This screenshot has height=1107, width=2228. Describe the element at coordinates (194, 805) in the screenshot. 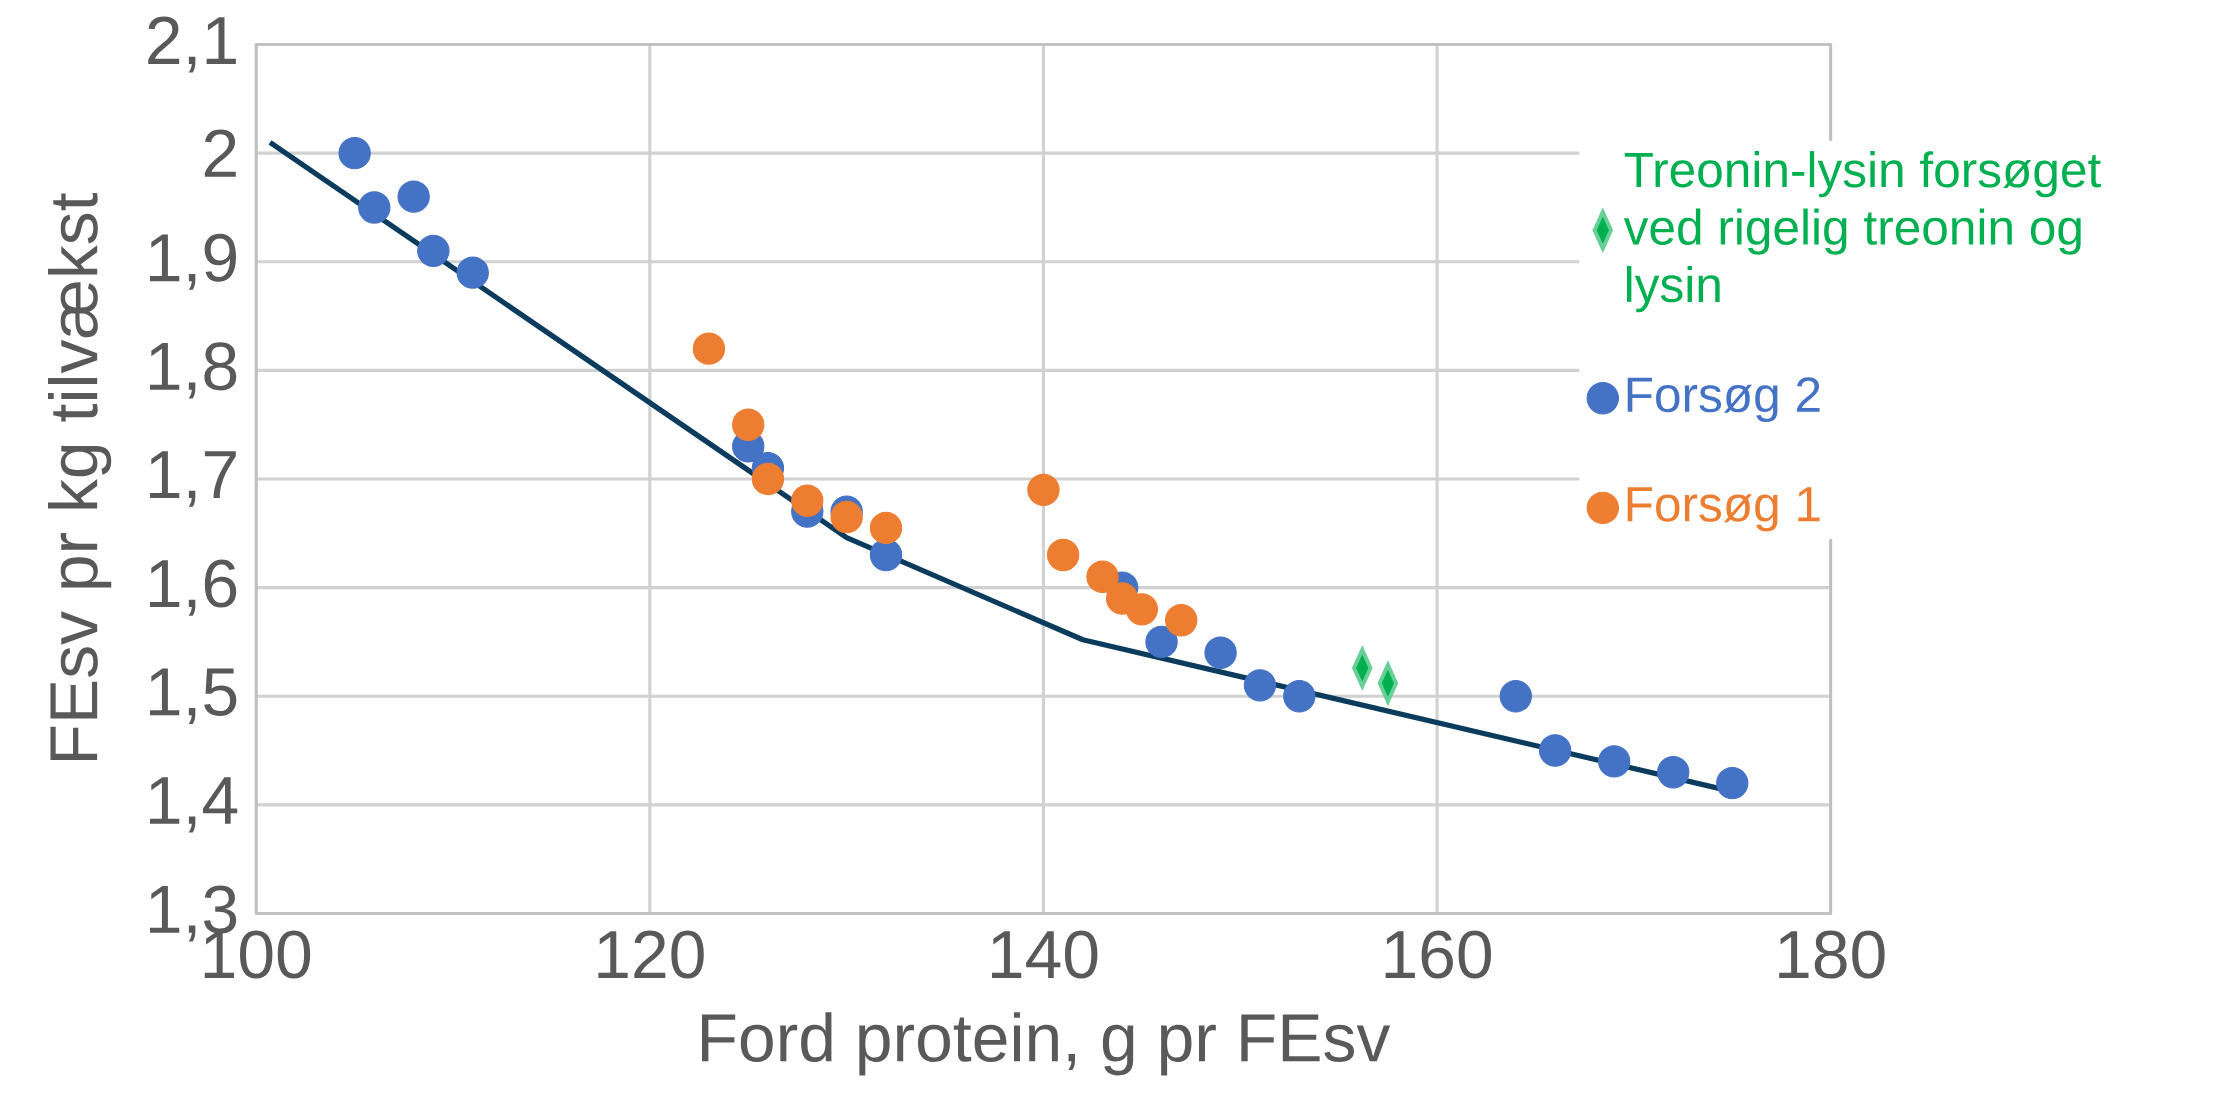

I see `y-tick-label: 1,4` at that location.